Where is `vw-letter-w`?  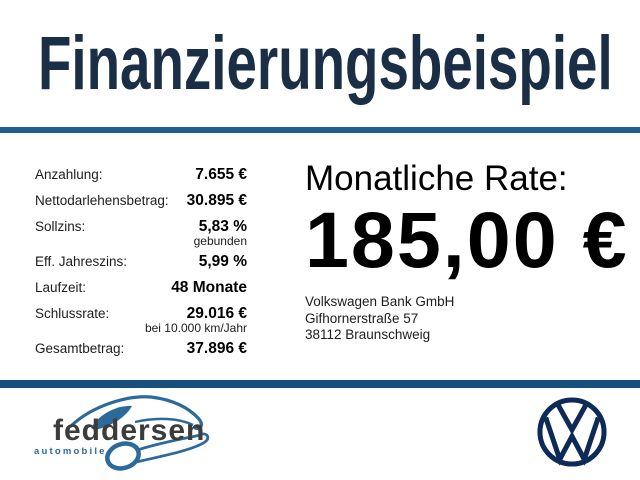
vw-letter-w is located at coordinates (572, 441).